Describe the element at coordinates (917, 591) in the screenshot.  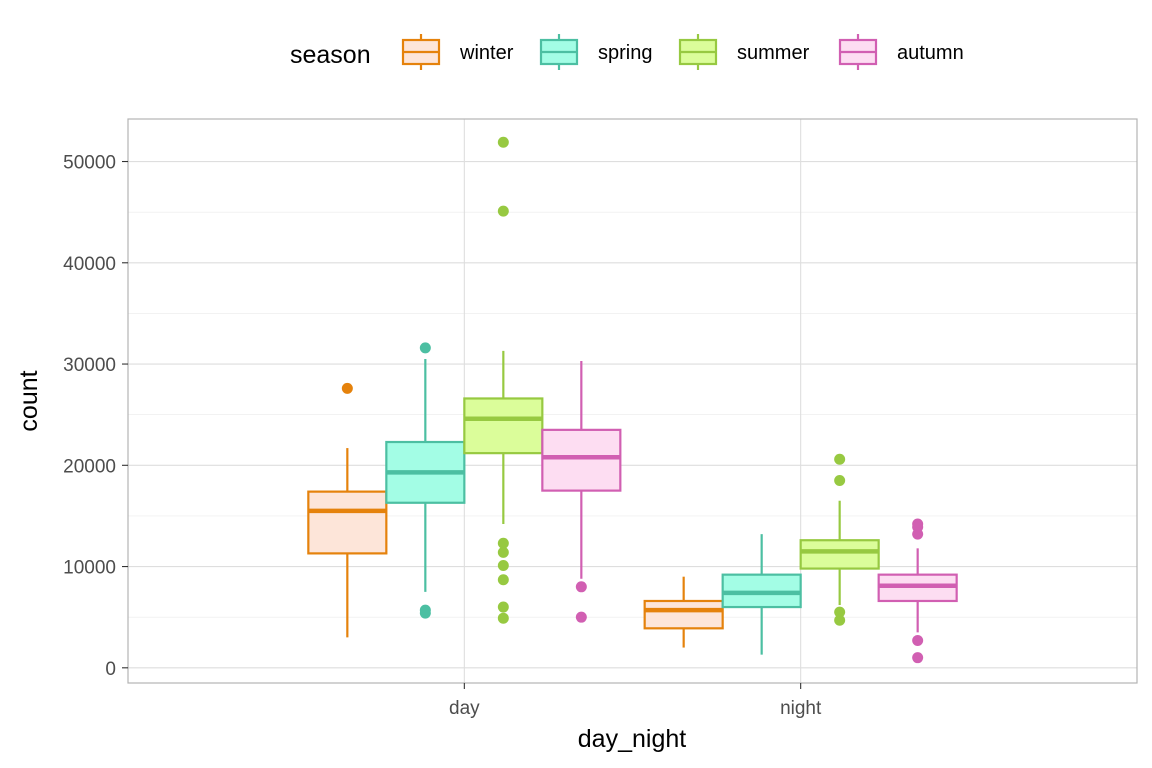
I see `box-autumn-night` at that location.